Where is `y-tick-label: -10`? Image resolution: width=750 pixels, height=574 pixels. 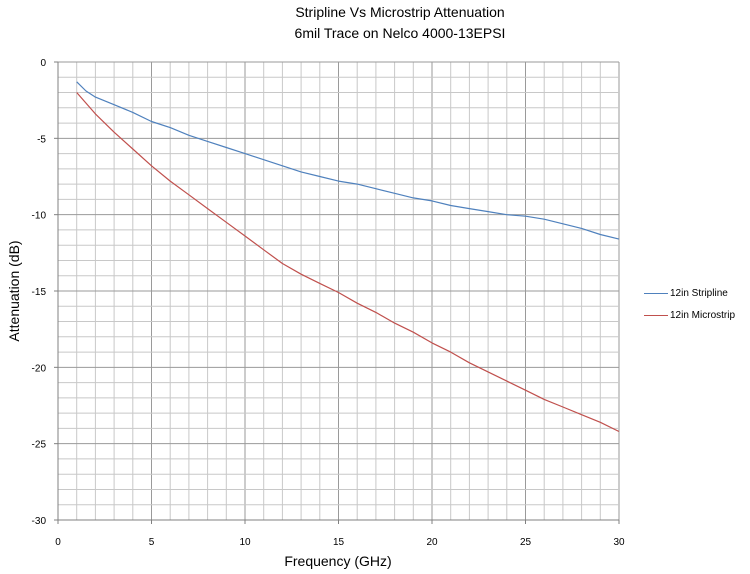
y-tick-label: -10 is located at coordinates (39, 216).